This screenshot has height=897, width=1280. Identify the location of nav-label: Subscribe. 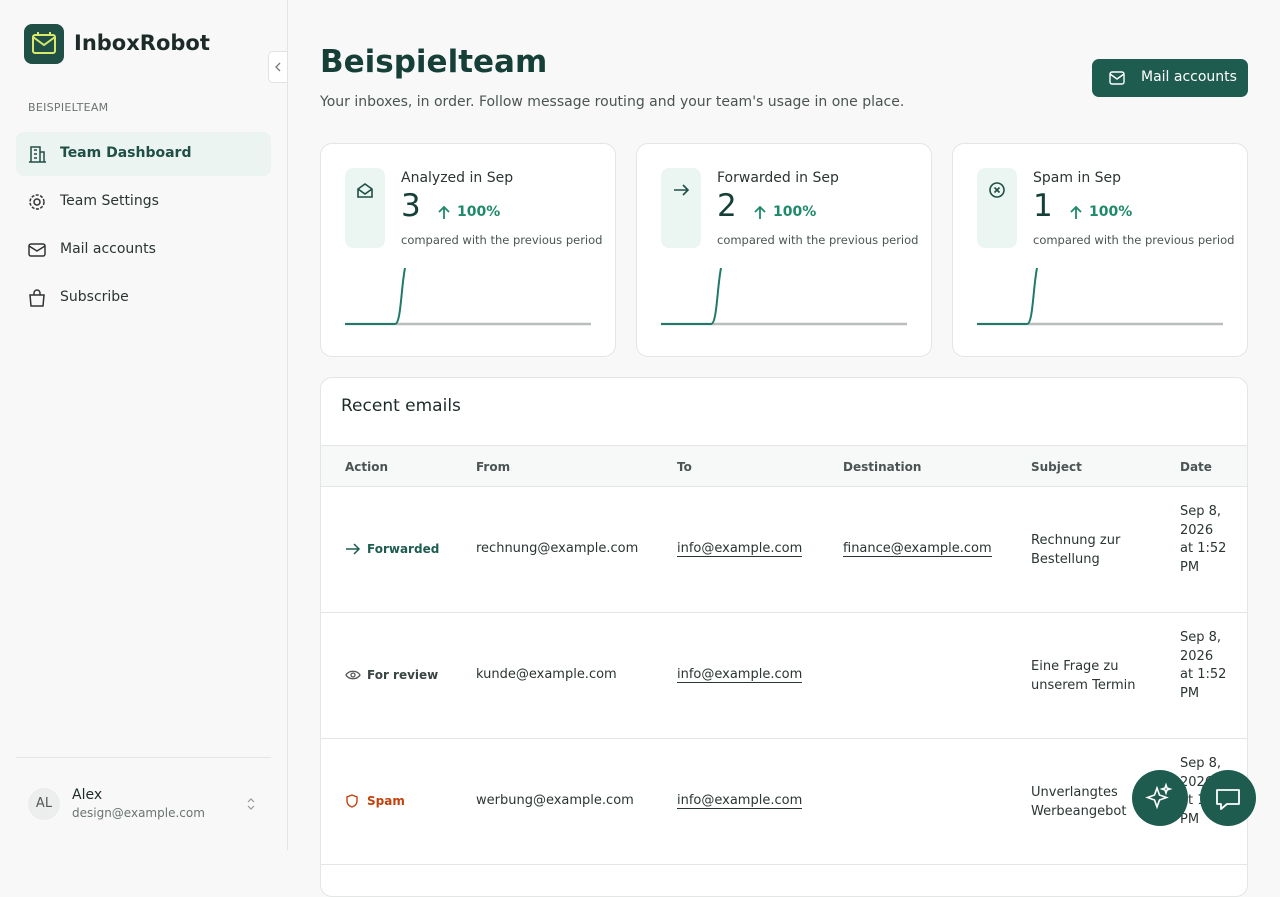
(94, 297).